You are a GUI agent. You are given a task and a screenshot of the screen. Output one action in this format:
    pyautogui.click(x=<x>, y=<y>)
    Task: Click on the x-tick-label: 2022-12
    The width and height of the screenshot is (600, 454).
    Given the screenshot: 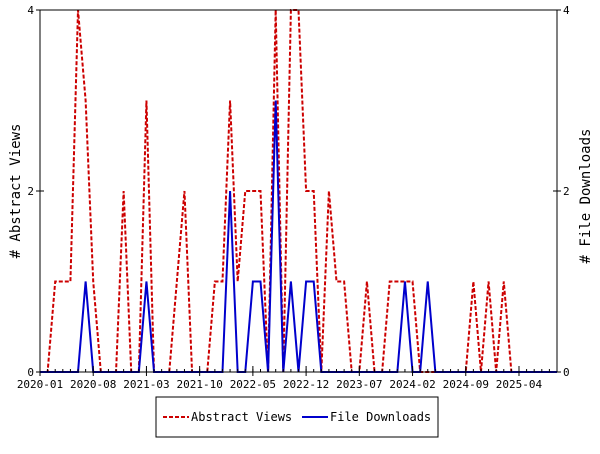 What is the action you would take?
    pyautogui.click(x=306, y=384)
    